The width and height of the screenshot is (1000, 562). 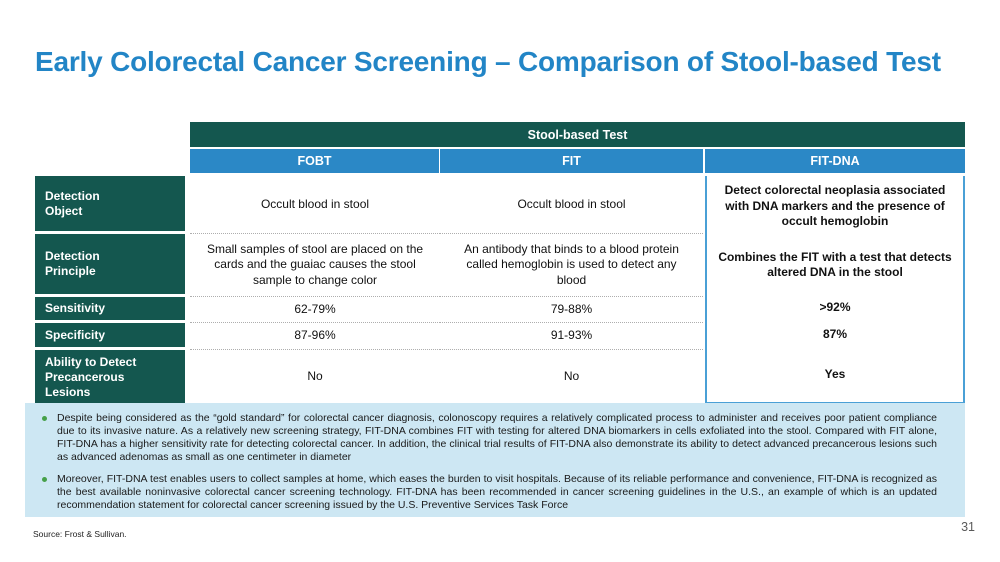 What do you see at coordinates (110, 377) in the screenshot?
I see `row-label-ability: Ability to Detect Precancerous Lesions` at bounding box center [110, 377].